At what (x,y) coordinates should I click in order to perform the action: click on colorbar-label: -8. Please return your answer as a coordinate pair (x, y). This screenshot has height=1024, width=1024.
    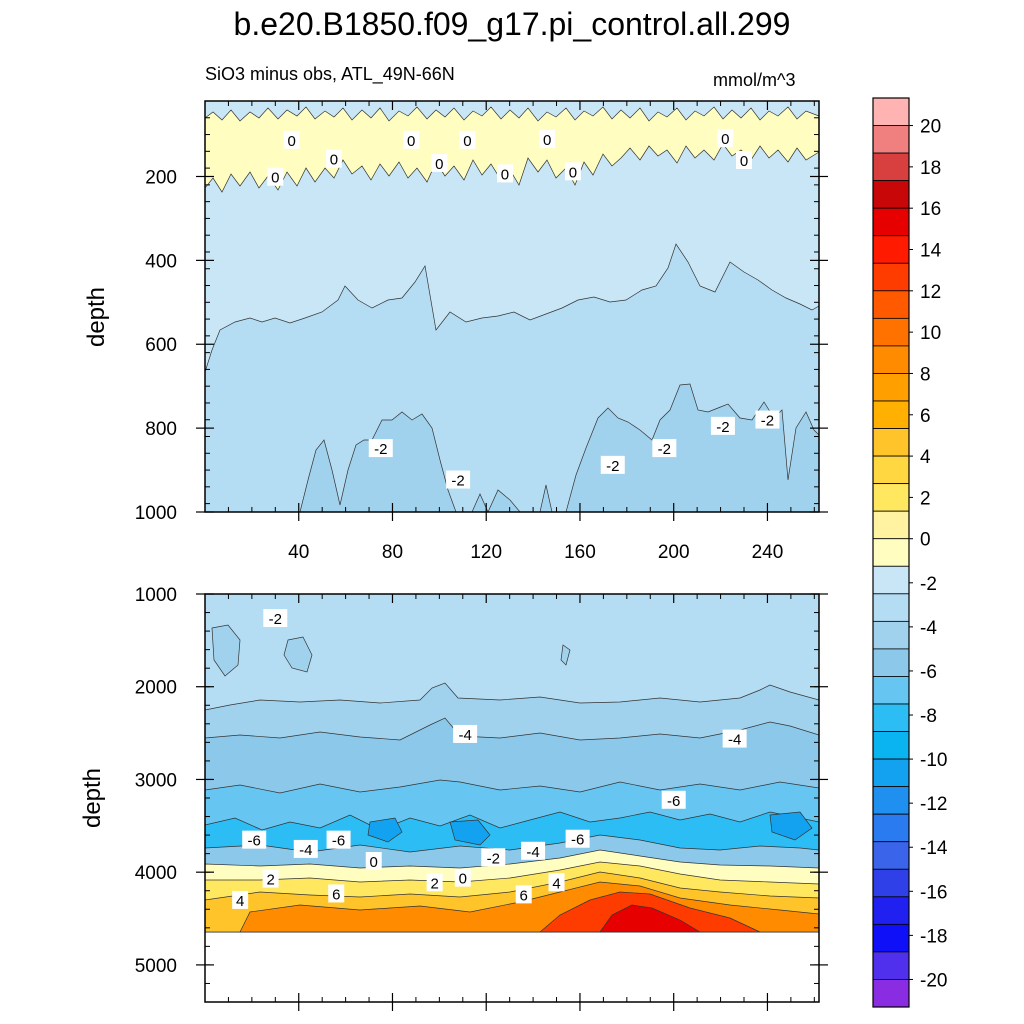
    Looking at the image, I should click on (928, 716).